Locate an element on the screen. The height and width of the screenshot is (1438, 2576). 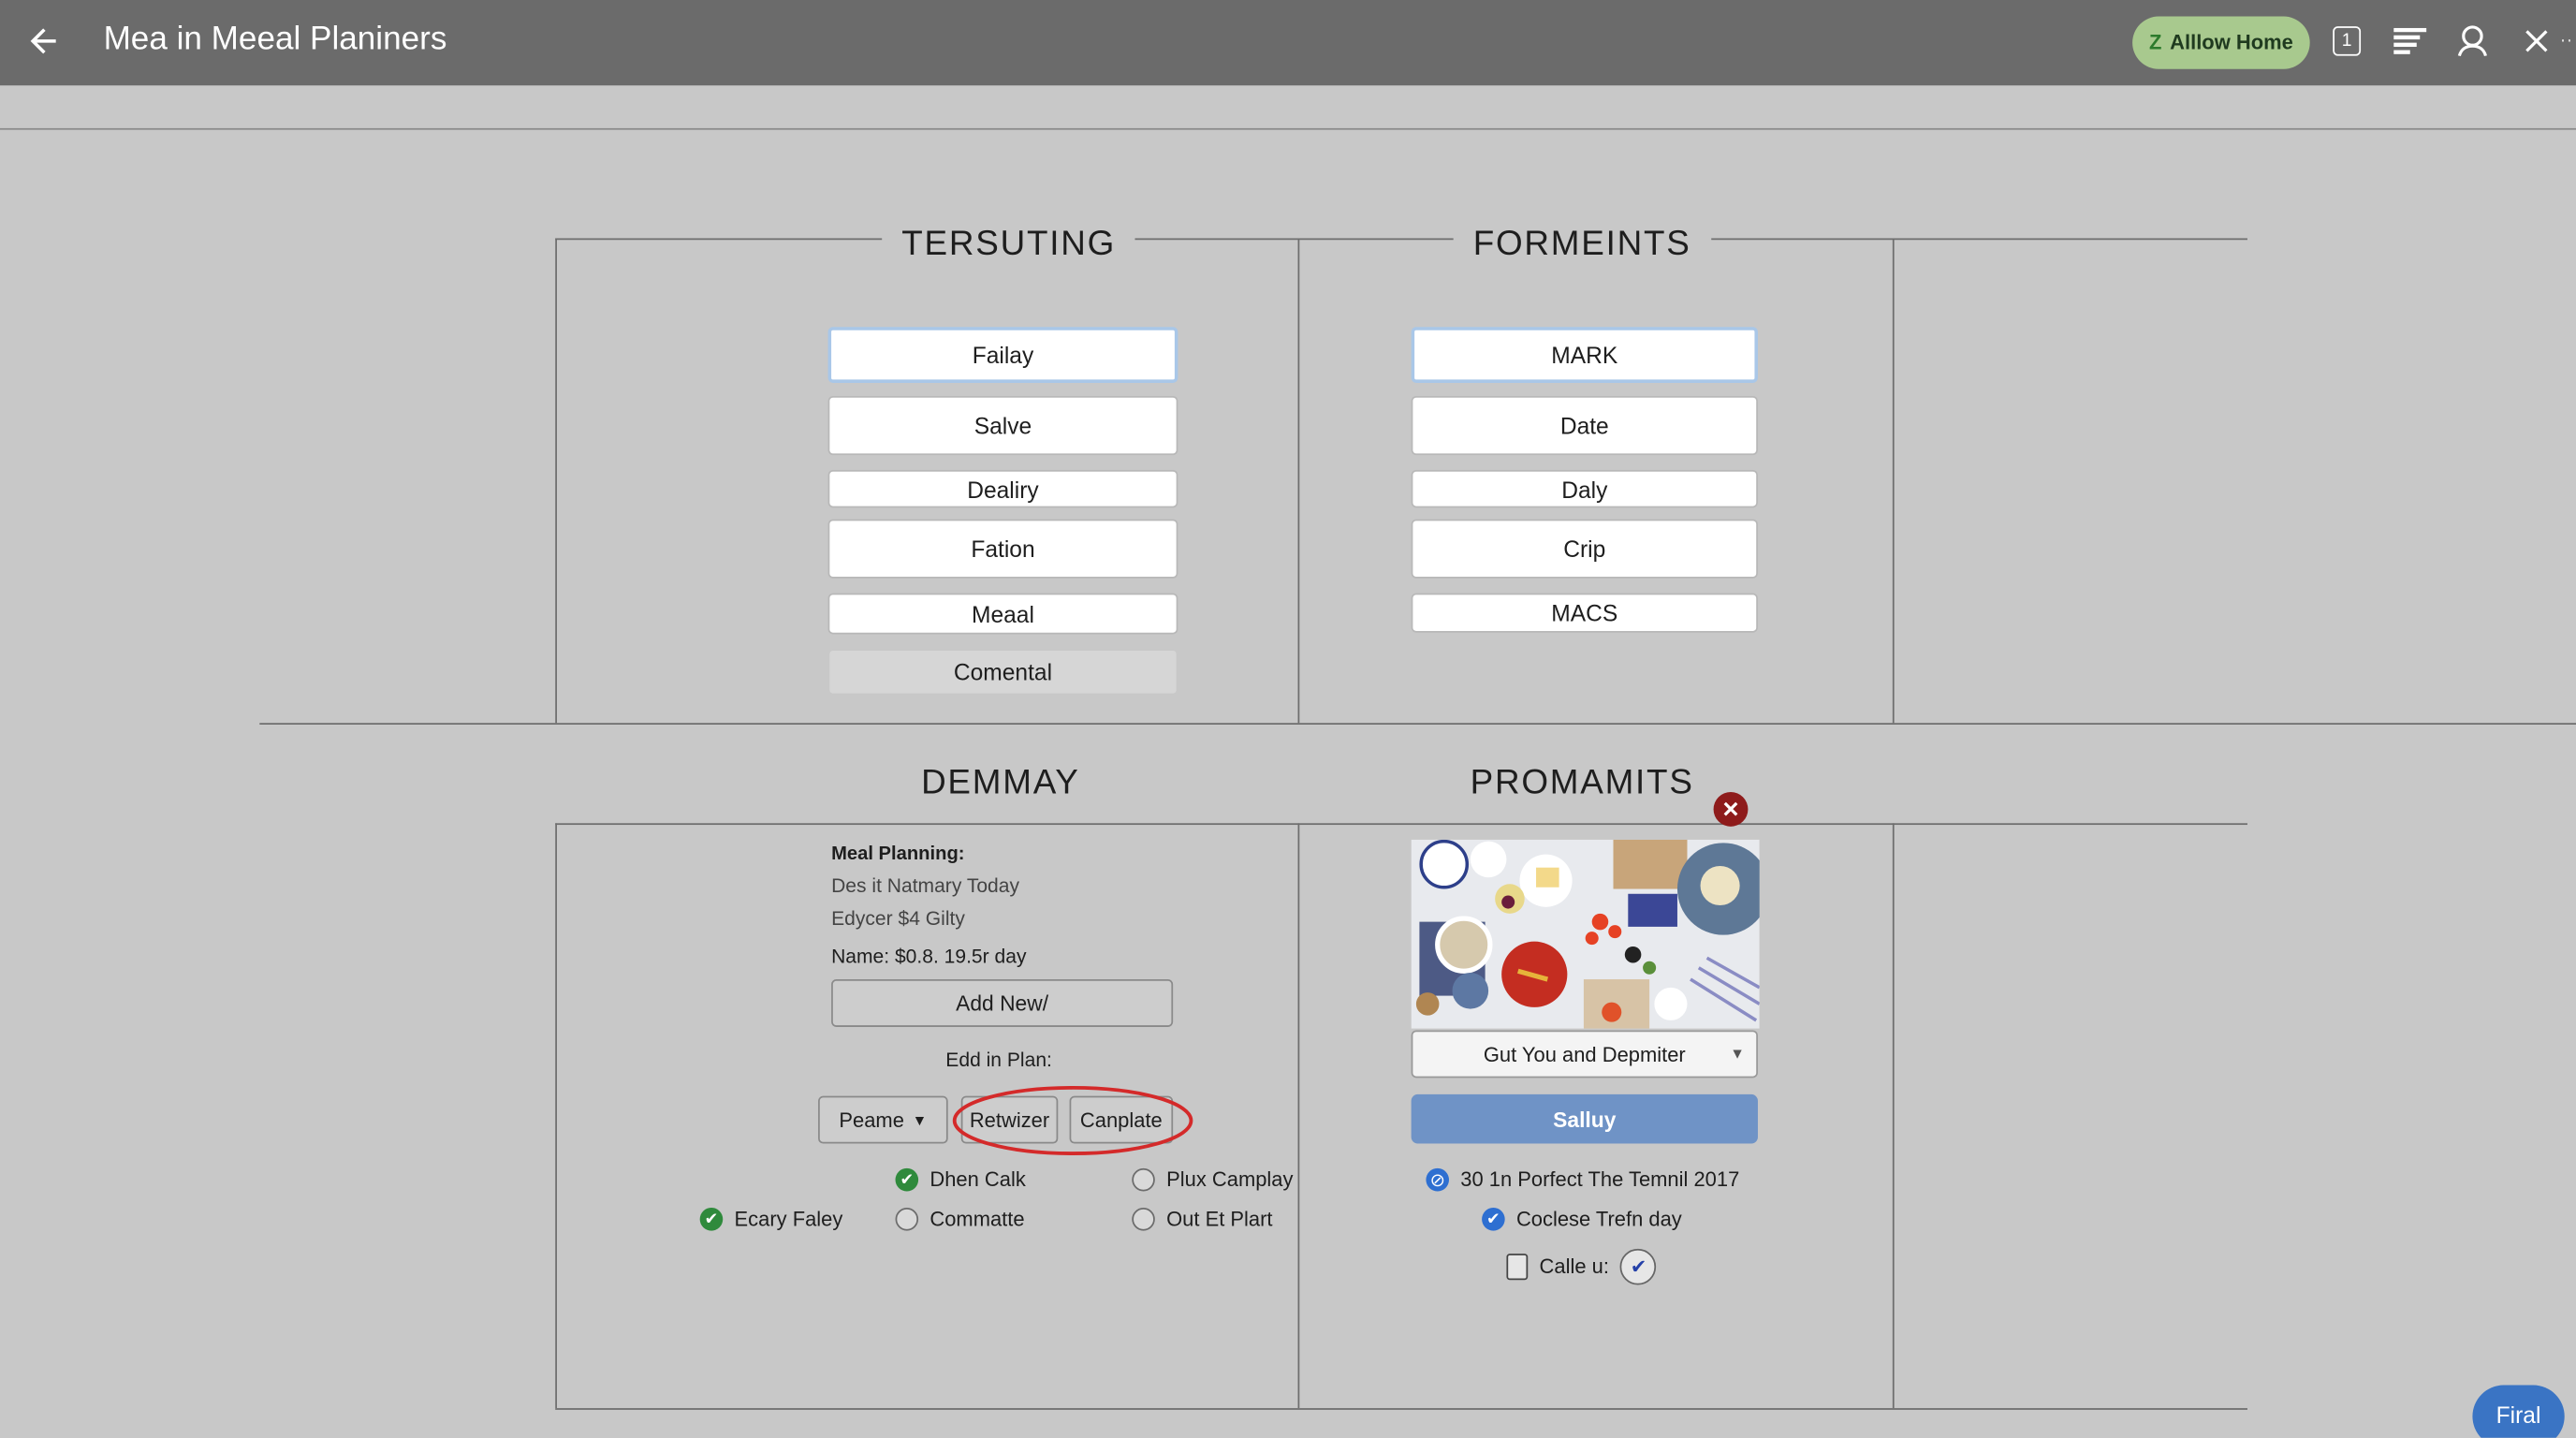
checkbox-out-et-plart: Out Et Plart is located at coordinates (1202, 1219).